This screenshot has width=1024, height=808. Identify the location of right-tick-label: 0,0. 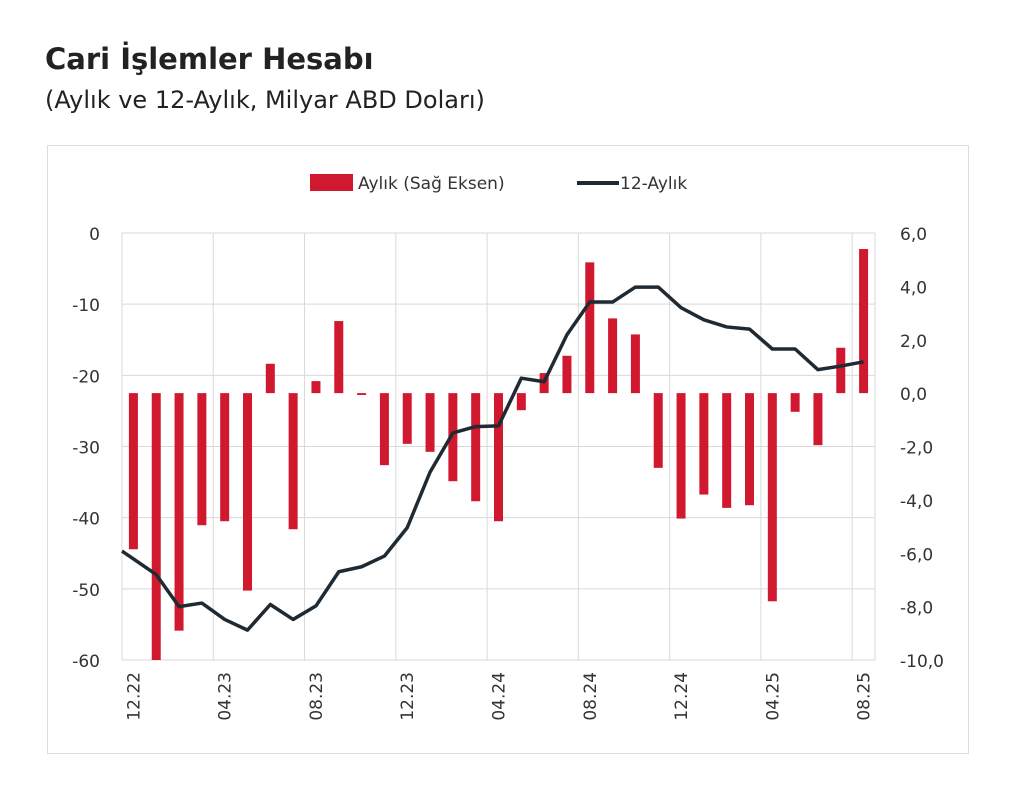
(913, 395).